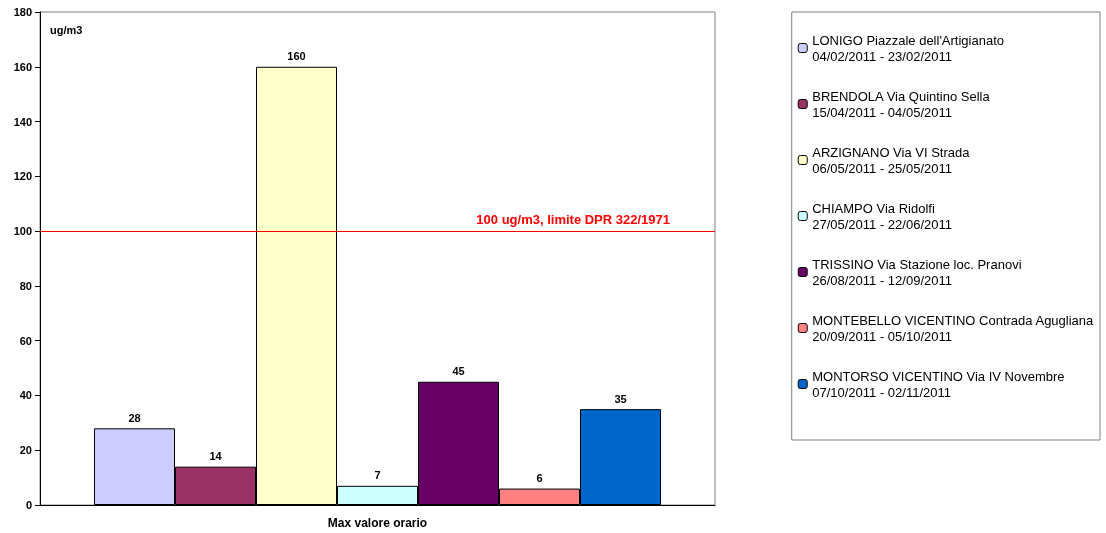  What do you see at coordinates (377, 475) in the screenshot?
I see `data-label: 7` at bounding box center [377, 475].